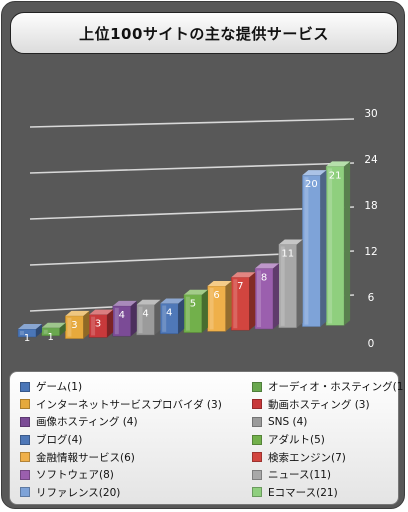  What do you see at coordinates (338, 243) in the screenshot?
I see `bar: 21` at bounding box center [338, 243].